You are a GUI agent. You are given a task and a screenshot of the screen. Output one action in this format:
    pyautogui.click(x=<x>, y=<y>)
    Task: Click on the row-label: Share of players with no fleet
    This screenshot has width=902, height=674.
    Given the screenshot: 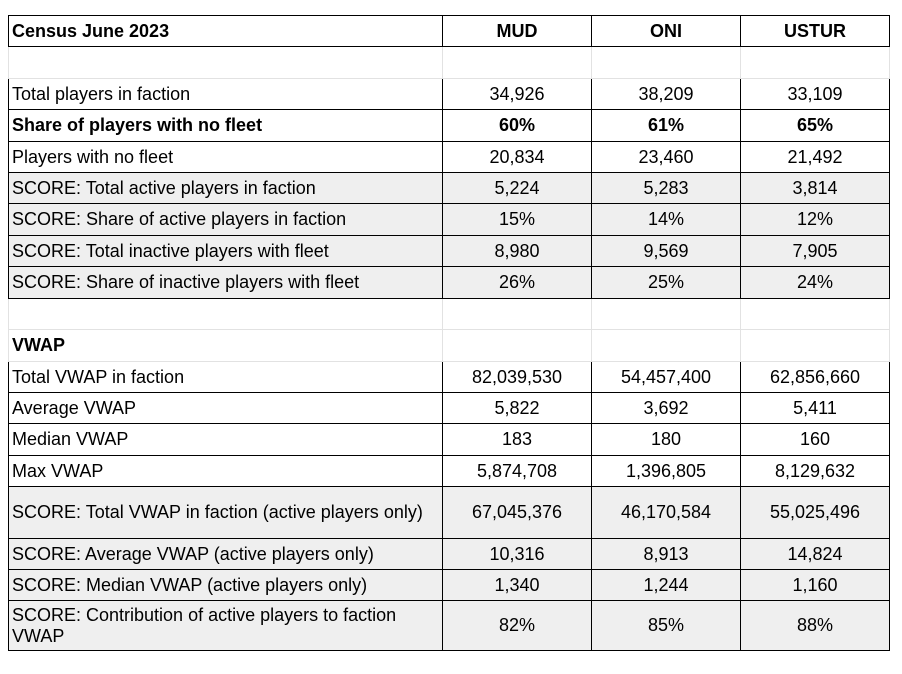 What is the action you would take?
    pyautogui.click(x=225, y=125)
    